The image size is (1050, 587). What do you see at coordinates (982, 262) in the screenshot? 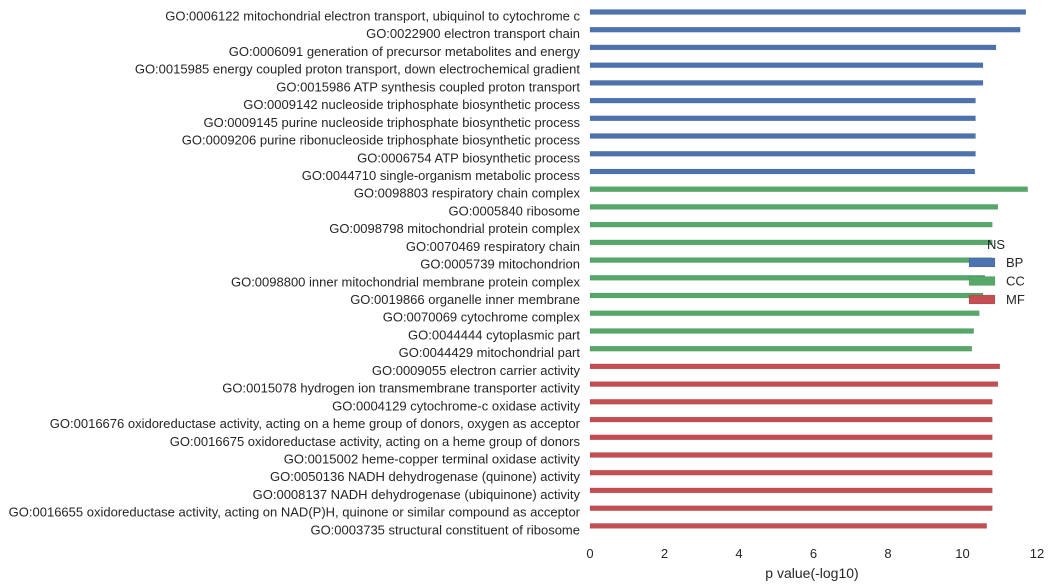
I see `legend-swatch-bp` at bounding box center [982, 262].